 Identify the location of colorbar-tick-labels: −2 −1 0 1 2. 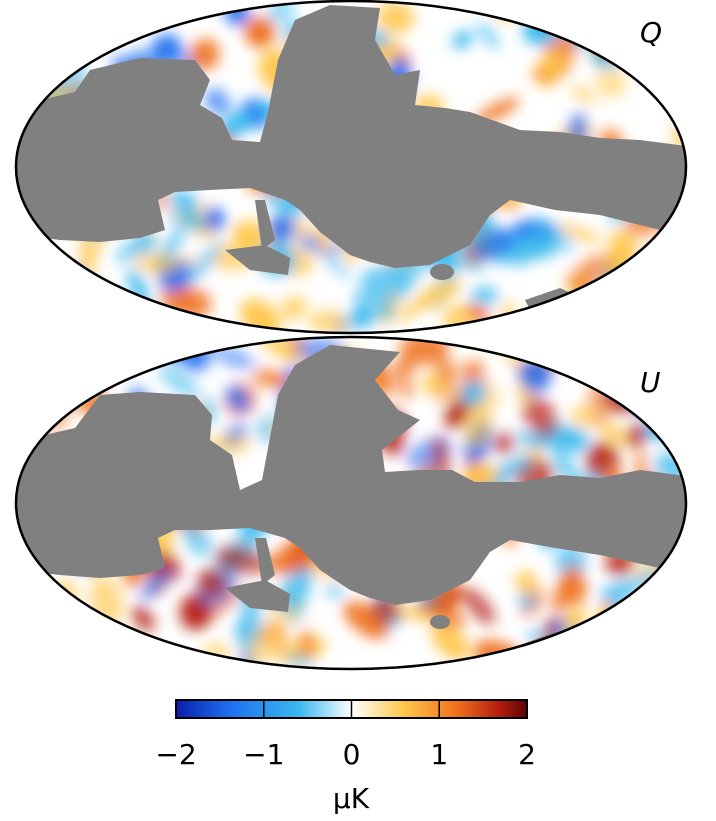
(345, 754).